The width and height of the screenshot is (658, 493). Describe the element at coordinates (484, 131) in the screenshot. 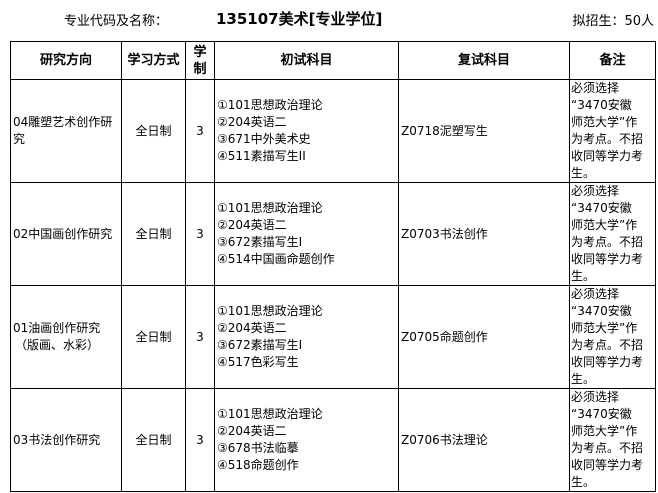

I see `retest-subject: Z0718泥塑写生` at that location.